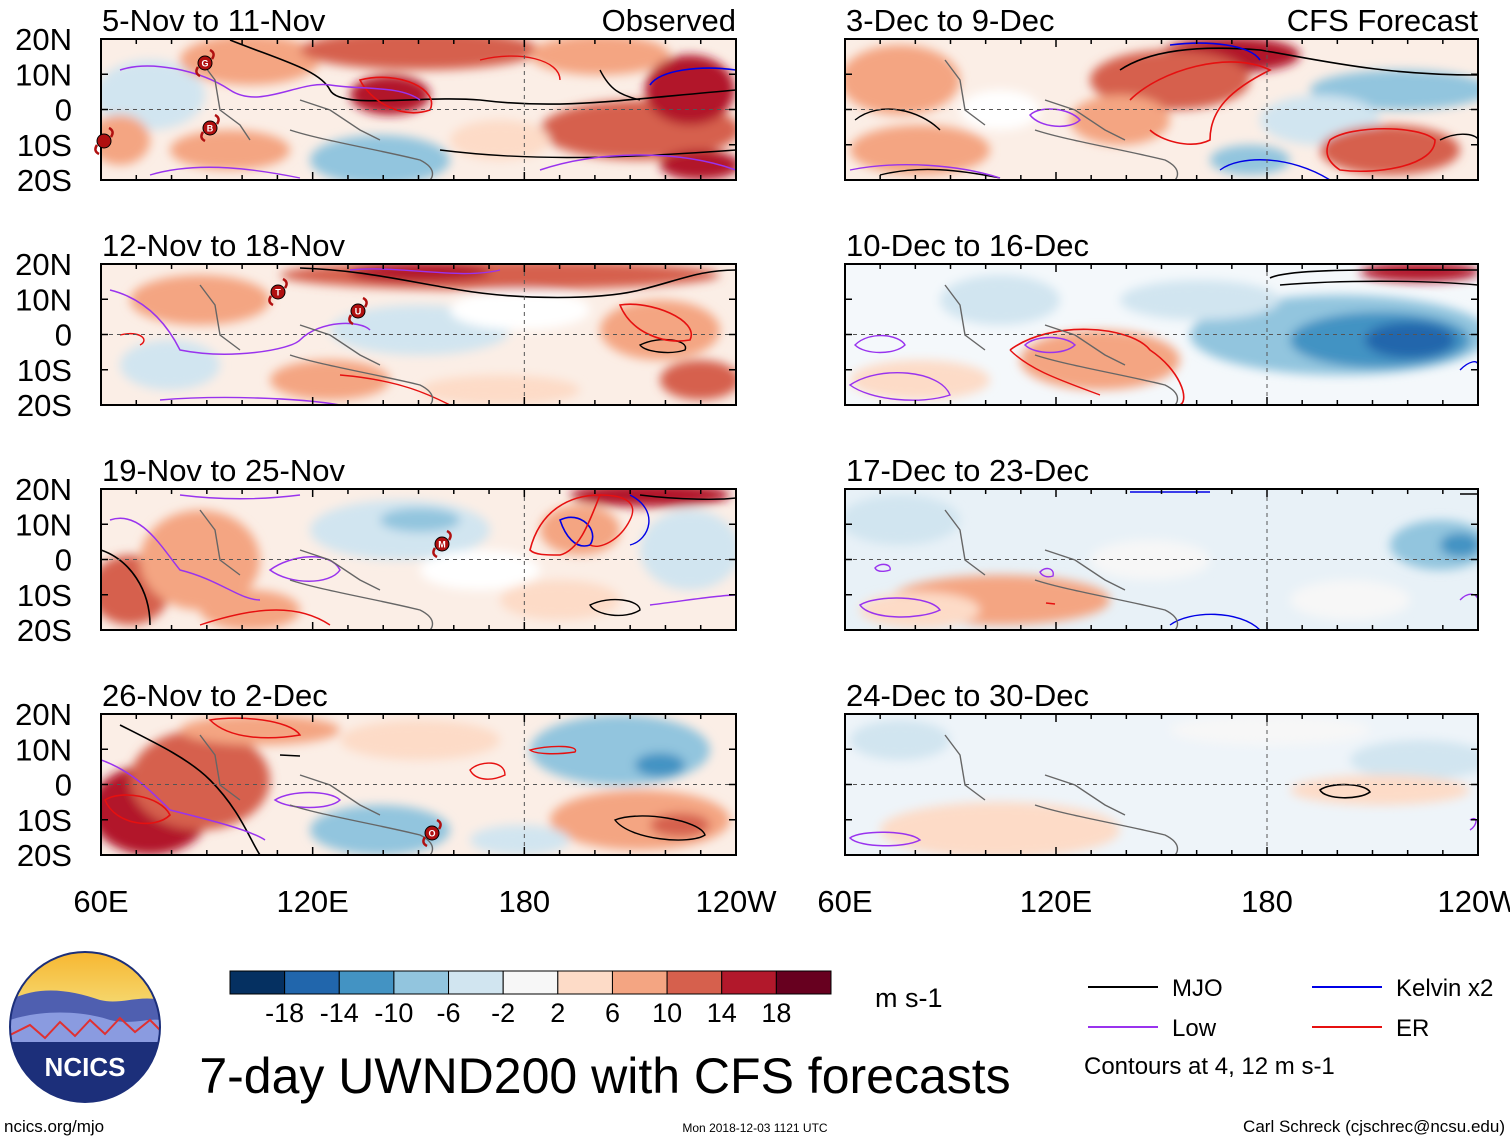 Image resolution: width=1510 pixels, height=1142 pixels. I want to click on panel-title: 12-Nov to 18-Nov, so click(223, 245).